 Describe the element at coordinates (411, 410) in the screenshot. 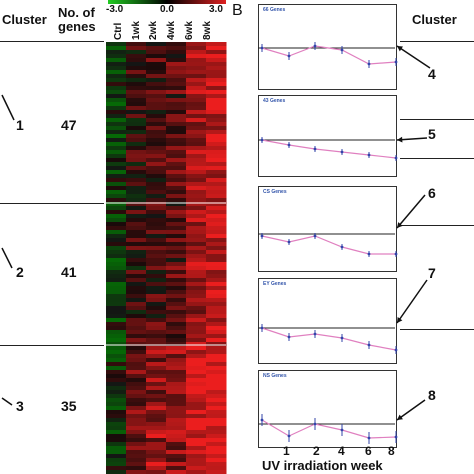

I see `cluster-arrow-line` at that location.